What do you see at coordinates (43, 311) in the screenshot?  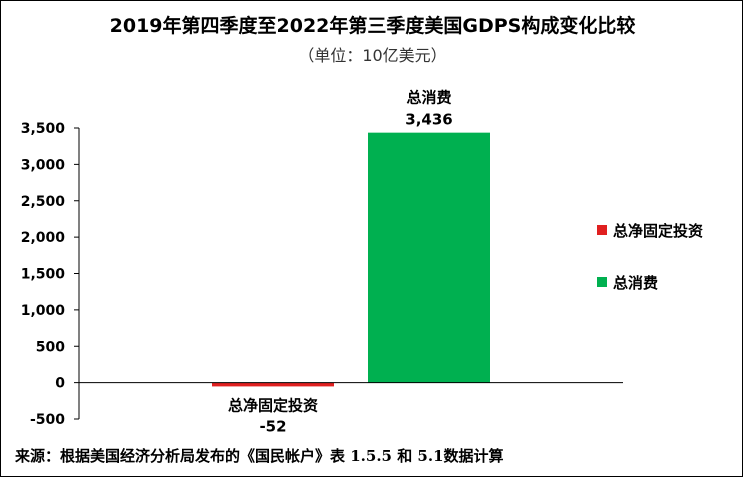 I see `y-tick-label: 1,000` at bounding box center [43, 311].